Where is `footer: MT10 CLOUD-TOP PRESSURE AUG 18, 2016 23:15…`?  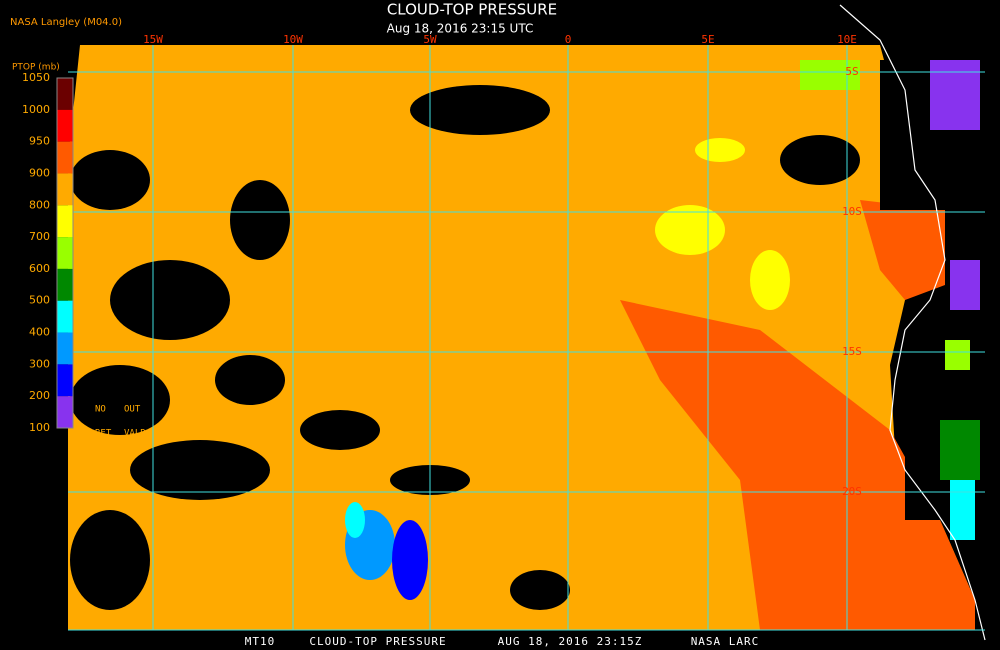
footer: MT10 CLOUD-TOP PRESSURE AUG 18, 2016 23:15… is located at coordinates (502, 641).